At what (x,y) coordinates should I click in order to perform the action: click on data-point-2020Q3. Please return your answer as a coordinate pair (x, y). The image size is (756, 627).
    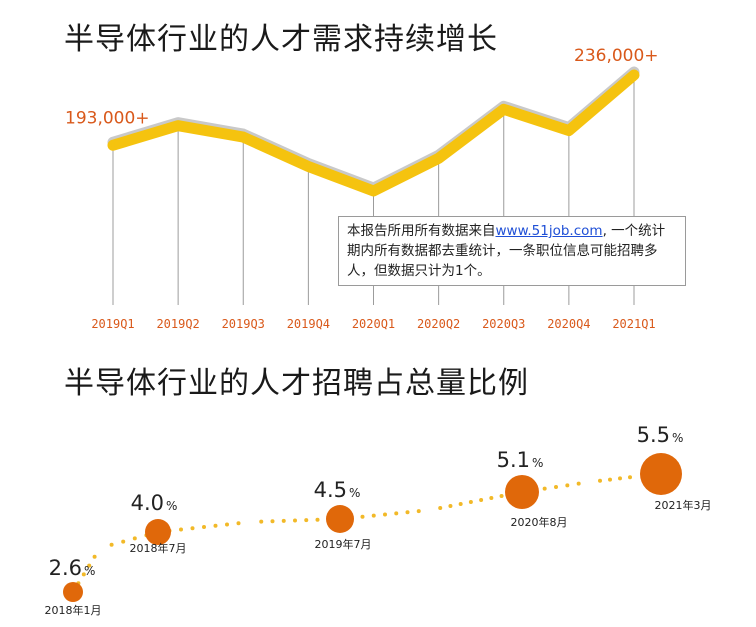
    Looking at the image, I should click on (503, 109).